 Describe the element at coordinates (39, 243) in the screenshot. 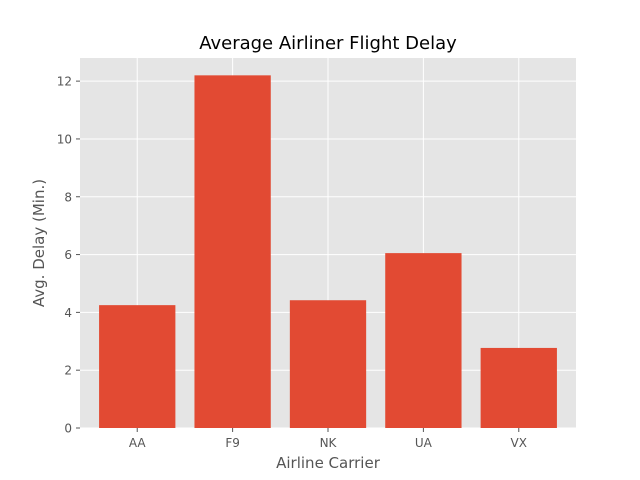

I see `y-axis-label: Avg. Delay (Min.)` at that location.